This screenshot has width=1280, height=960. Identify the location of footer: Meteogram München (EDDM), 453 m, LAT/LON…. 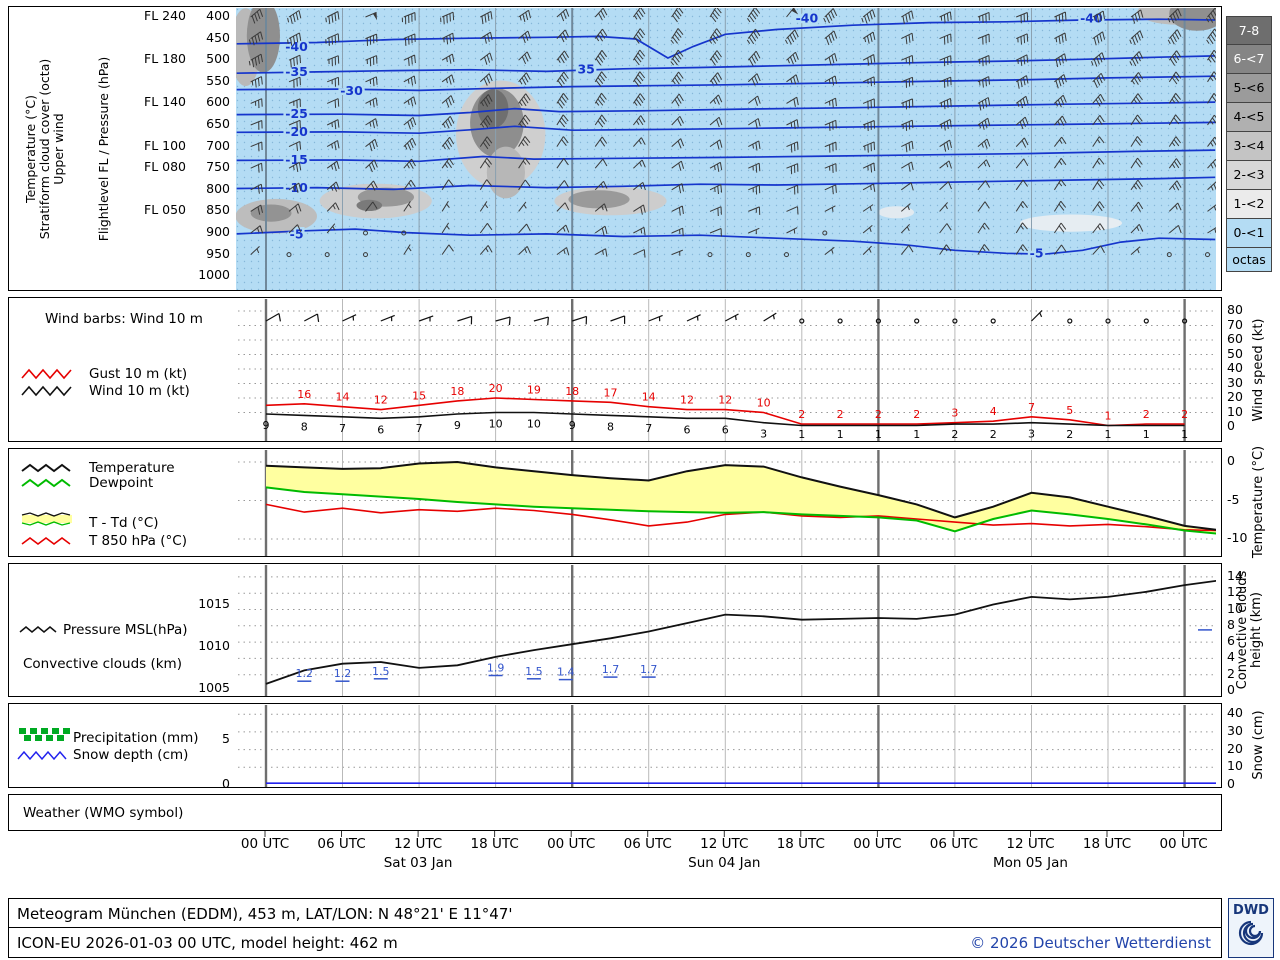
(615, 928).